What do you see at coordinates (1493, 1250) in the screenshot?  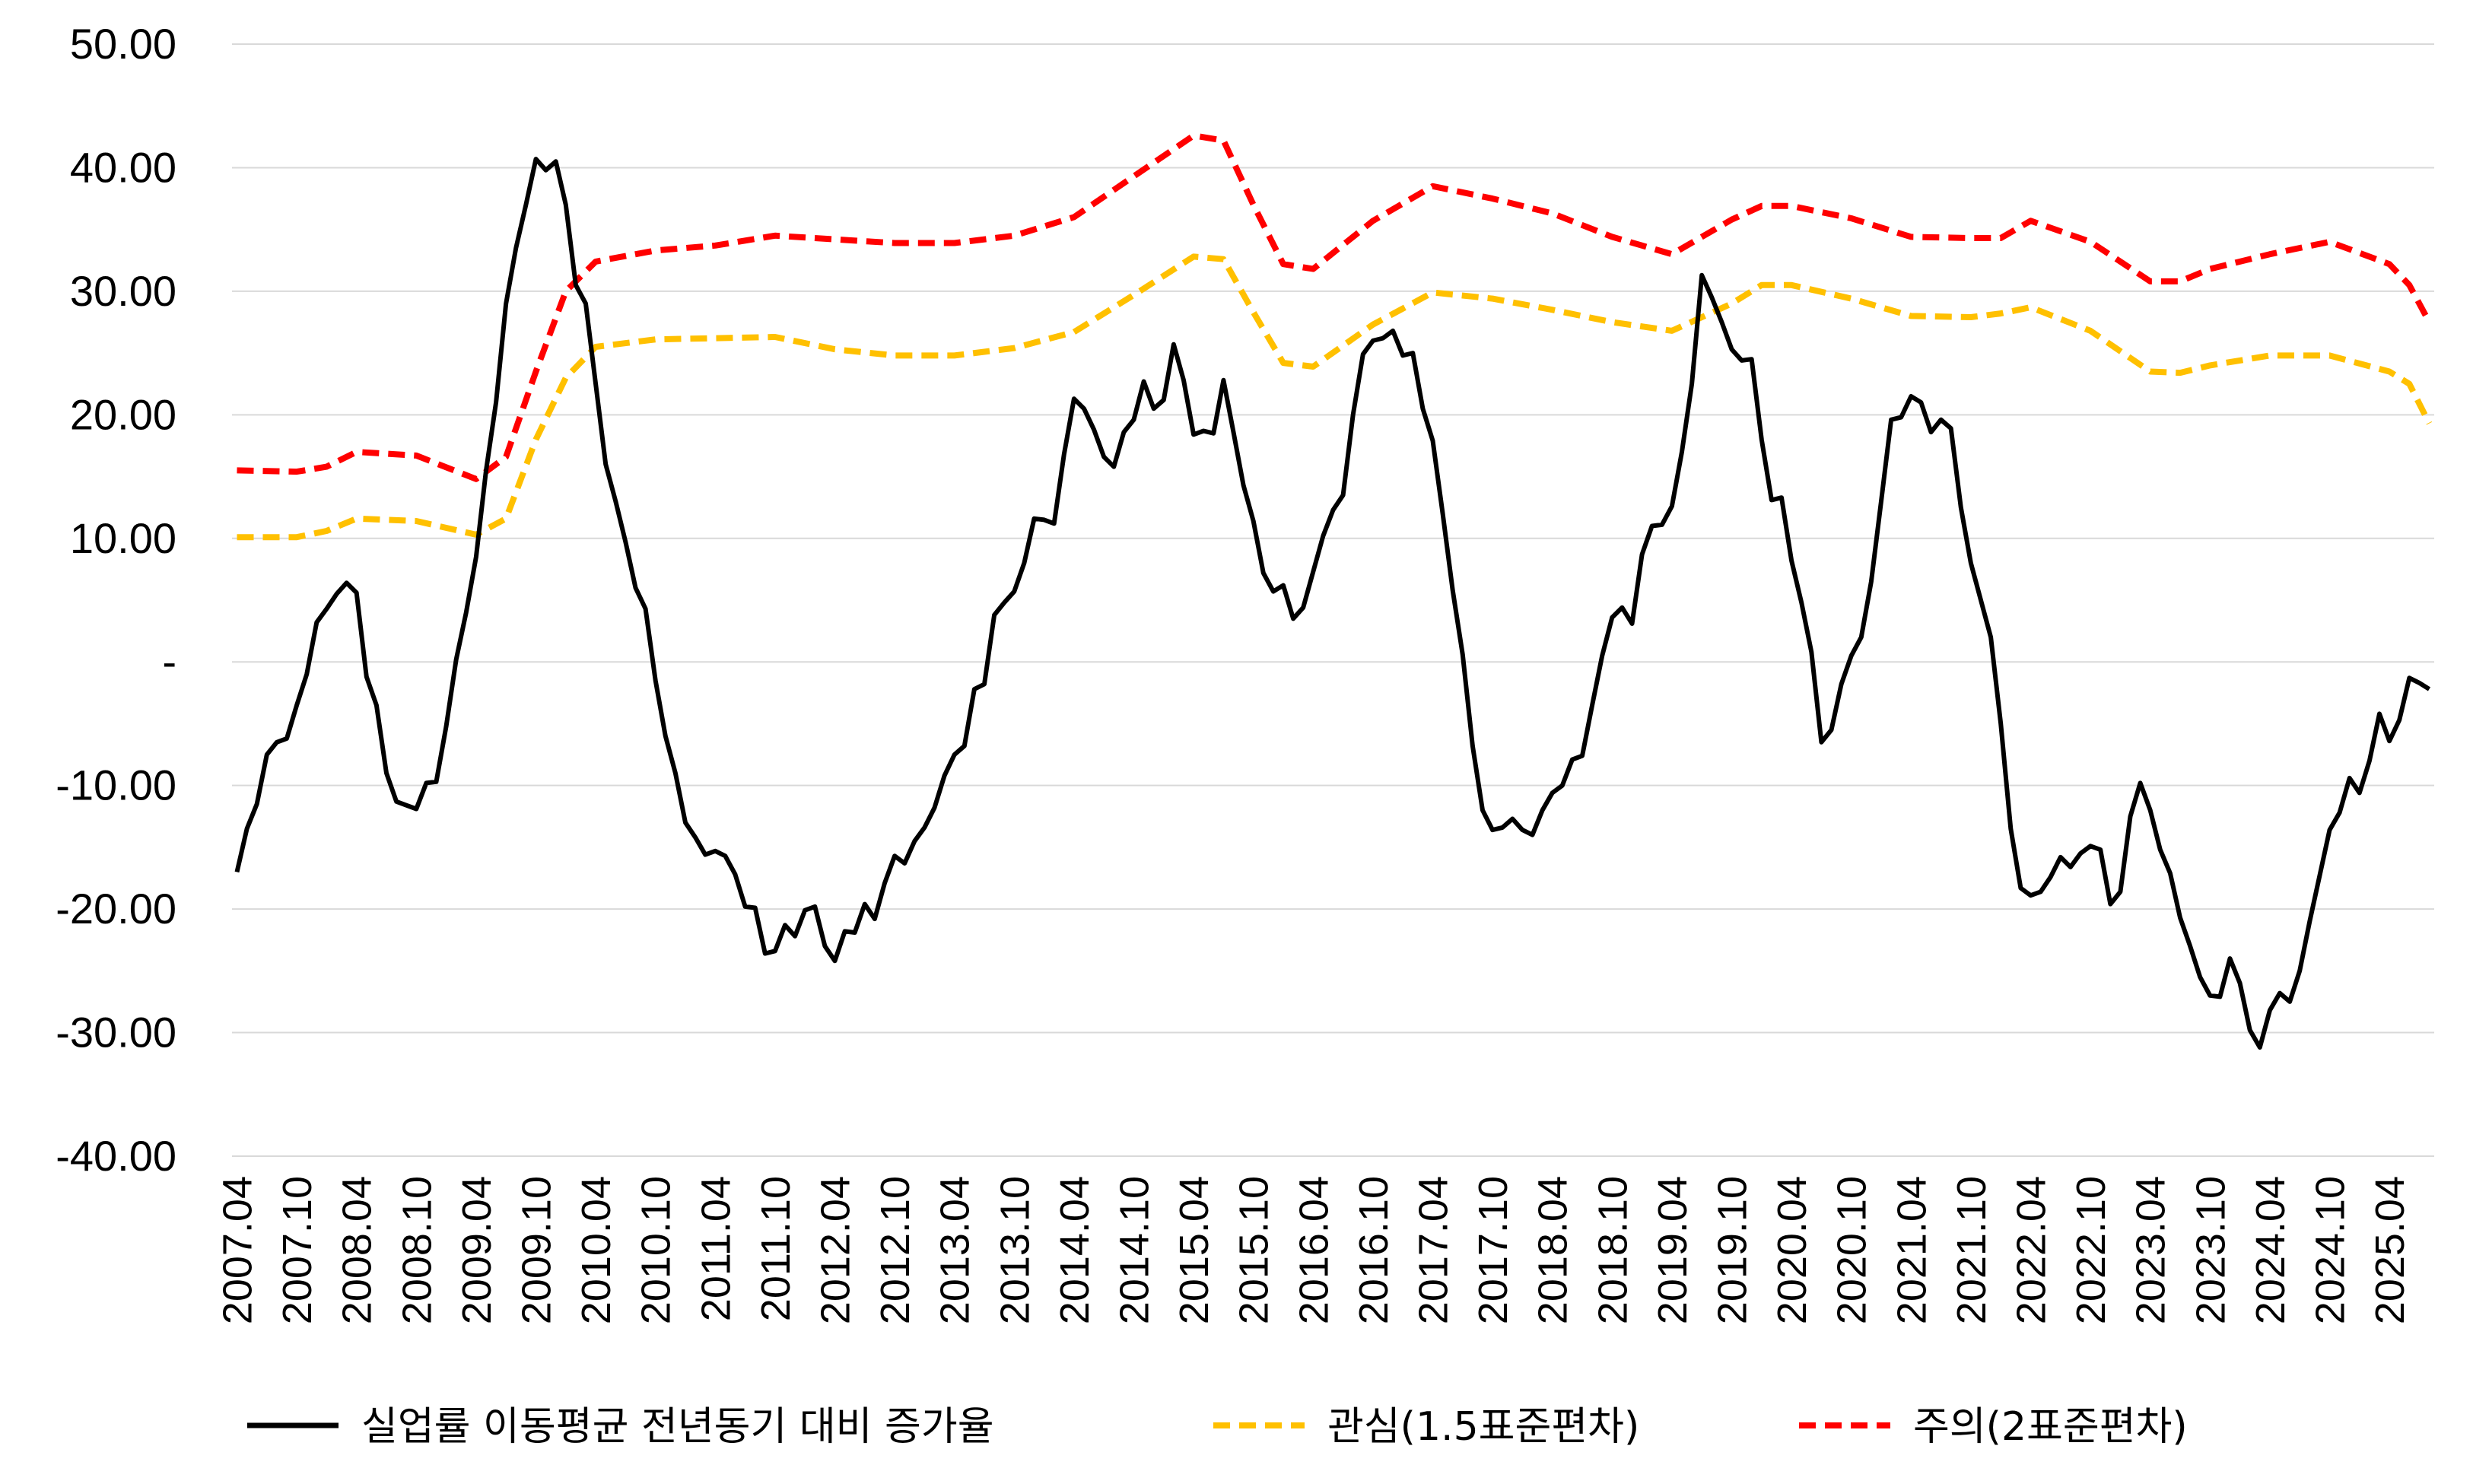 I see `x-tick-label: 2017.10` at bounding box center [1493, 1250].